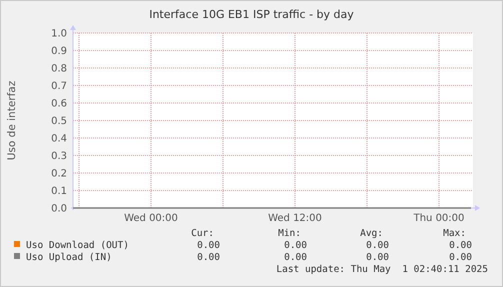  What do you see at coordinates (59, 174) in the screenshot?
I see `y-tick-label: 0.2` at bounding box center [59, 174].